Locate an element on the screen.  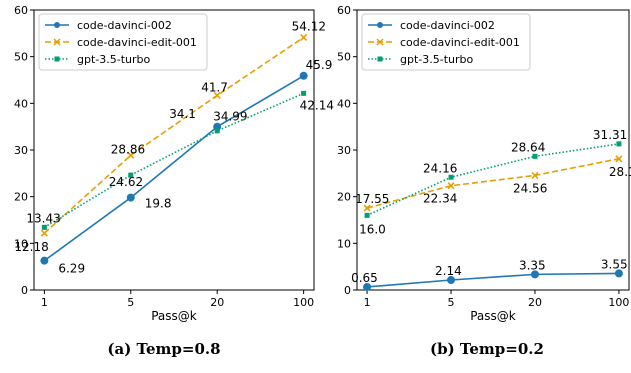
data-label: 24.62 is located at coordinates (126, 182).